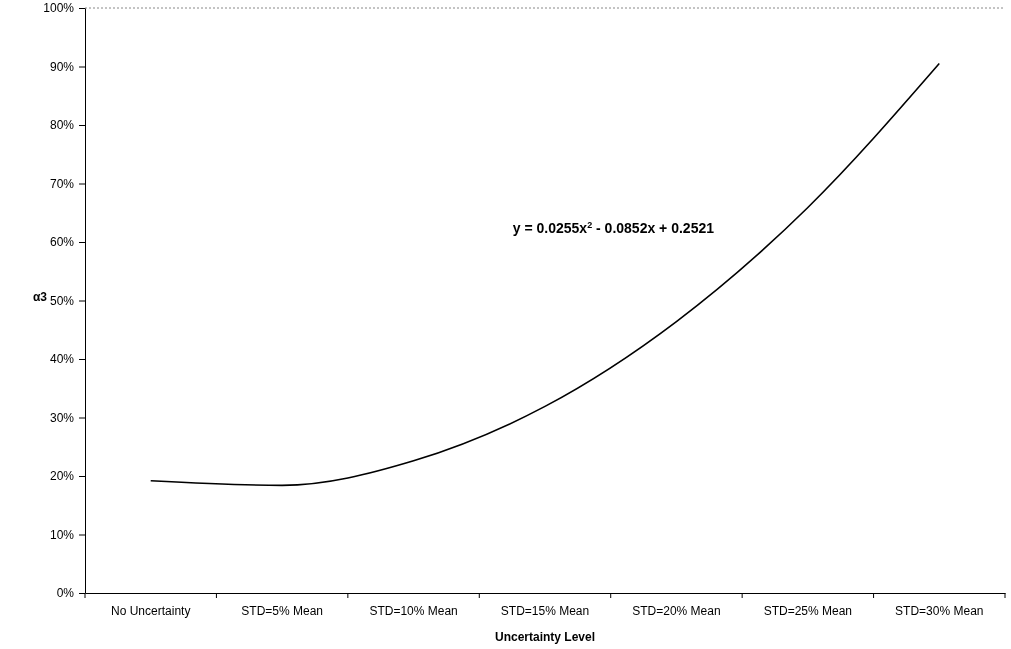 The width and height of the screenshot is (1011, 649). I want to click on x-tick-label: STD=30% Mean, so click(939, 611).